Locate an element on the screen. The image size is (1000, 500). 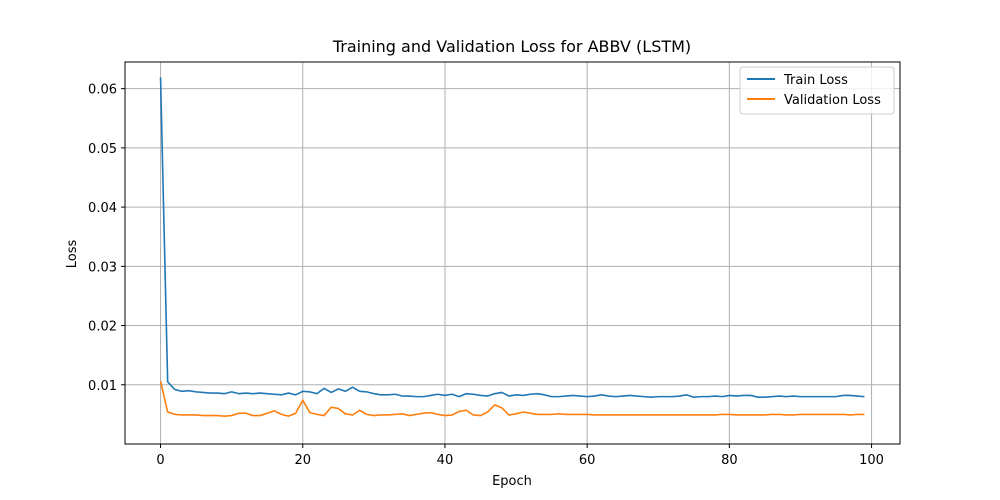
legend-validation-loss-label: Validation Loss is located at coordinates (832, 100).